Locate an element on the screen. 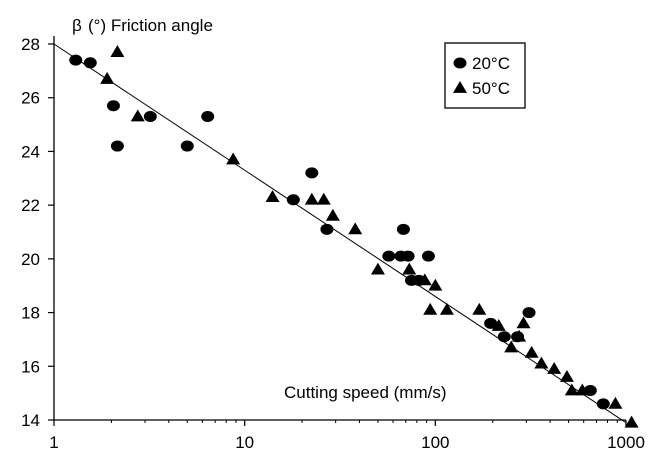 The image size is (657, 455). x-tick-label: 100 is located at coordinates (435, 442).